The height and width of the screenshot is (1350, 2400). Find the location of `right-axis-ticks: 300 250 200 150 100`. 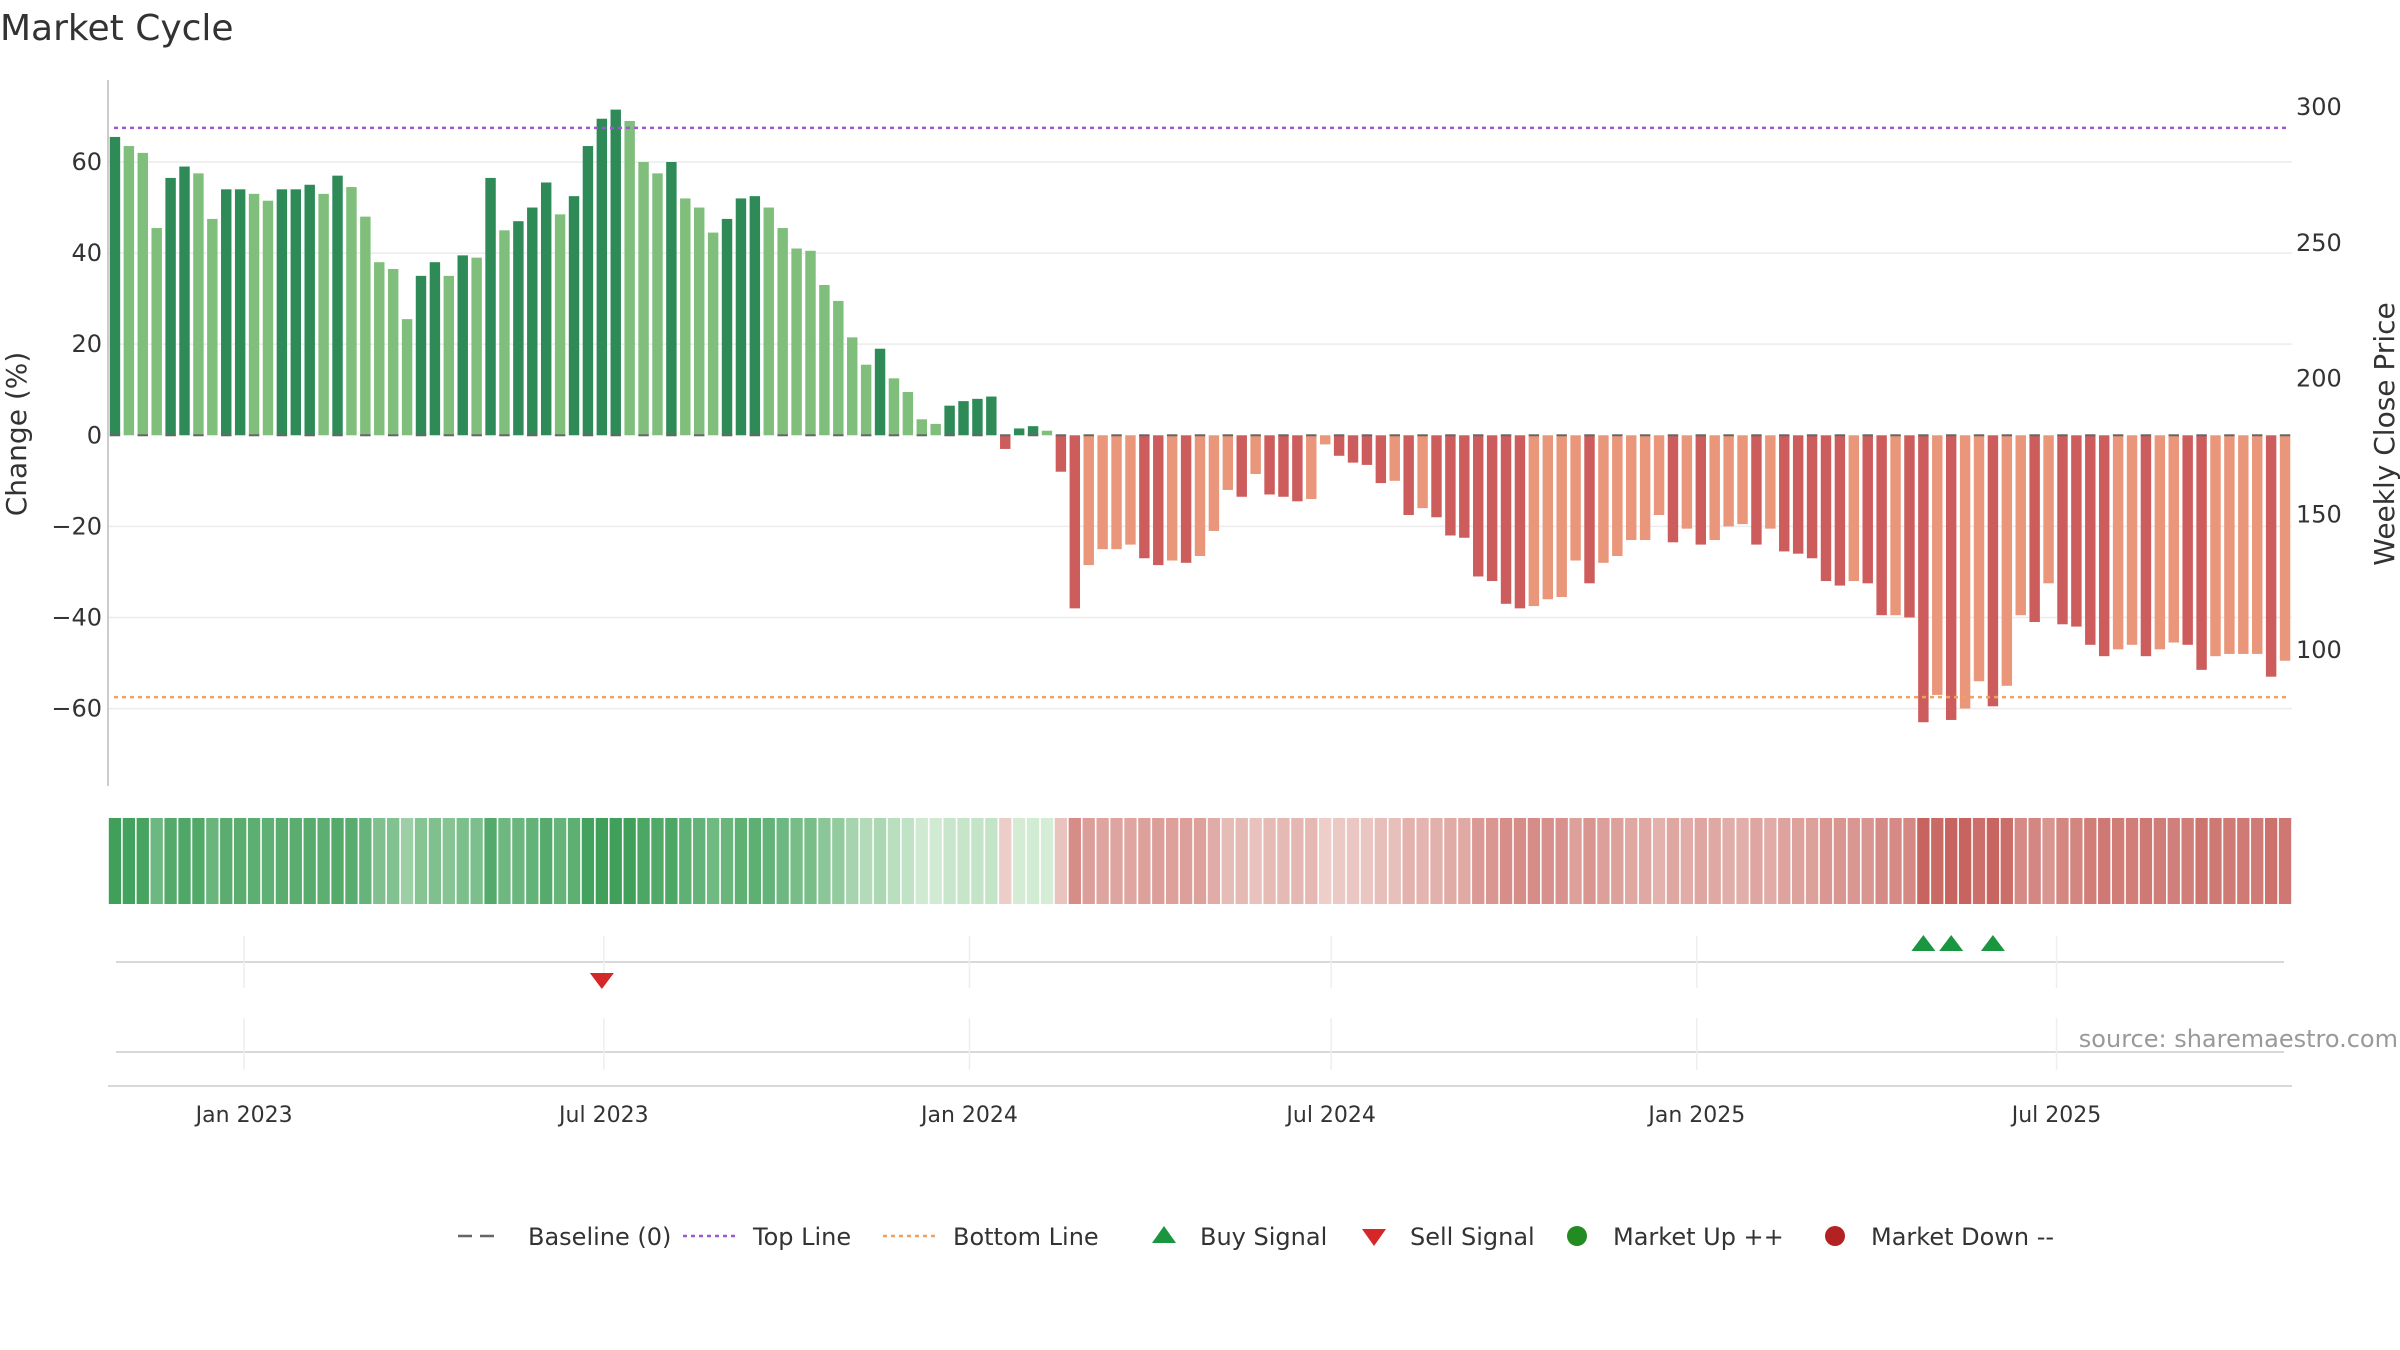

right-axis-ticks: 300 250 200 150 100 is located at coordinates (2319, 378).